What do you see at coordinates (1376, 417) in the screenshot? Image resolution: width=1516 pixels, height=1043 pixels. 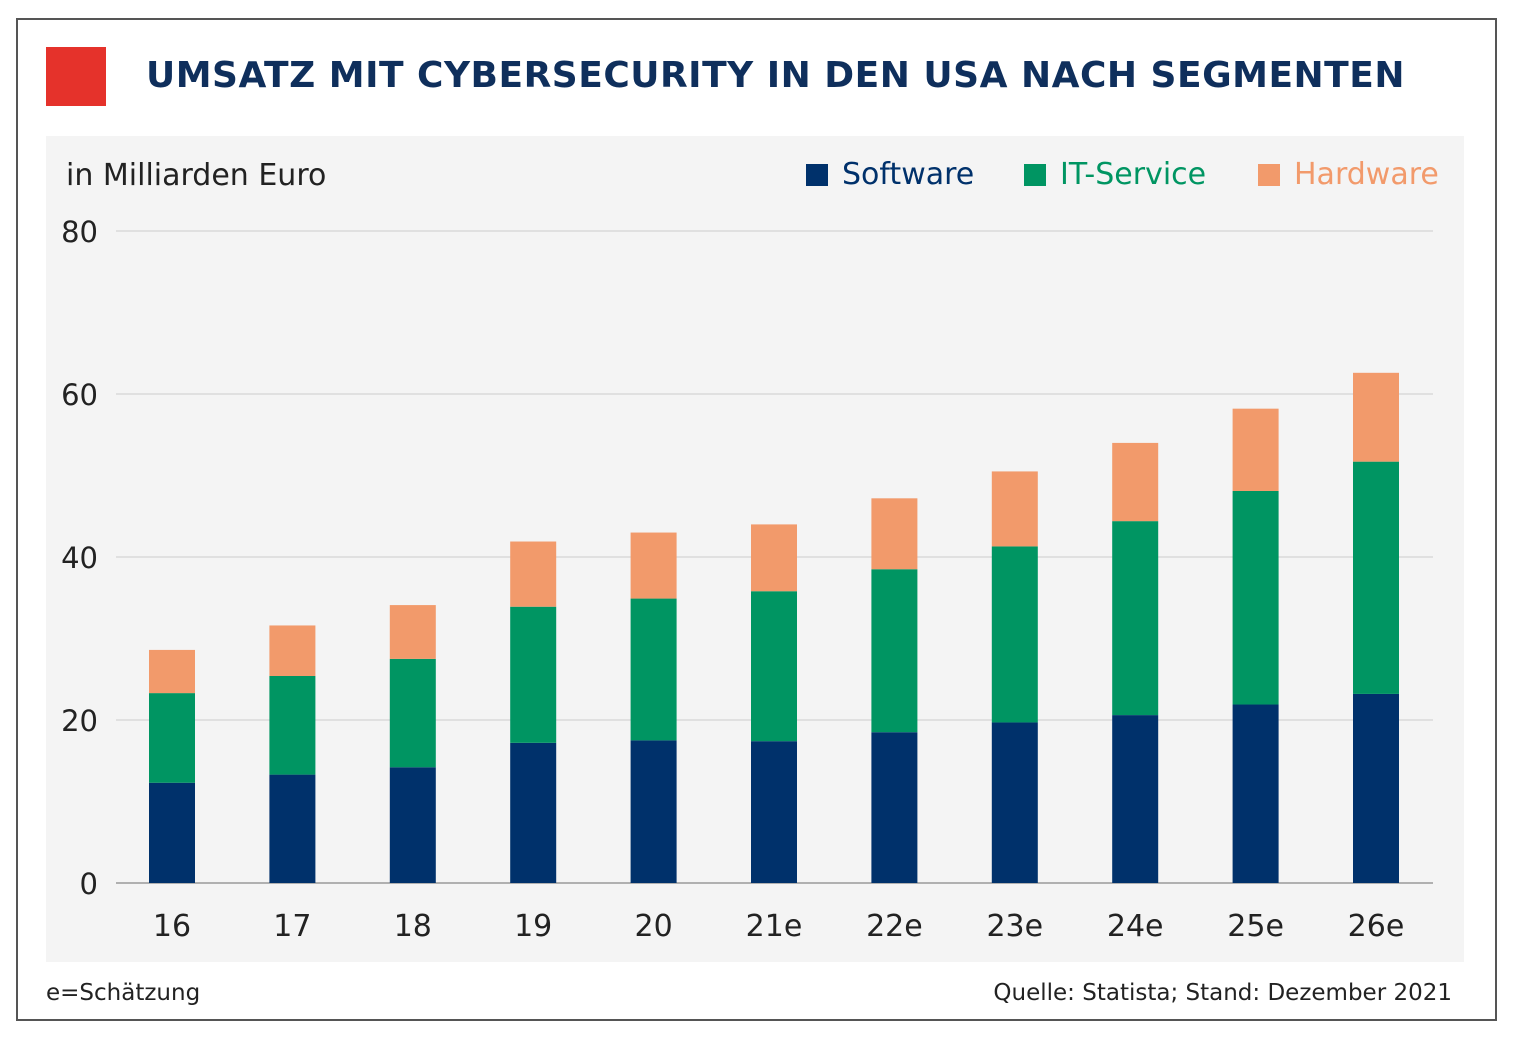 I see `bar-hardware-26e` at bounding box center [1376, 417].